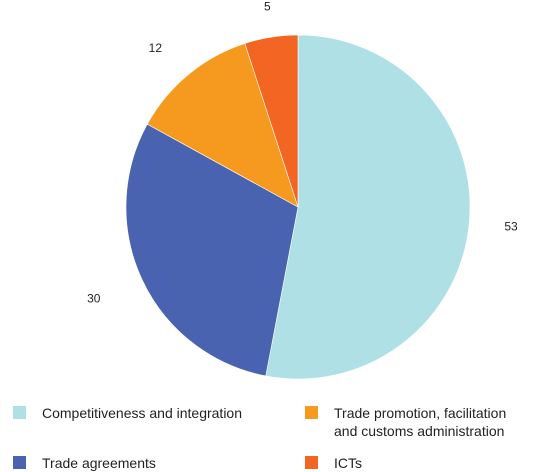 This screenshot has width=533, height=472. What do you see at coordinates (511, 226) in the screenshot?
I see `pie-value-label: 53` at bounding box center [511, 226].